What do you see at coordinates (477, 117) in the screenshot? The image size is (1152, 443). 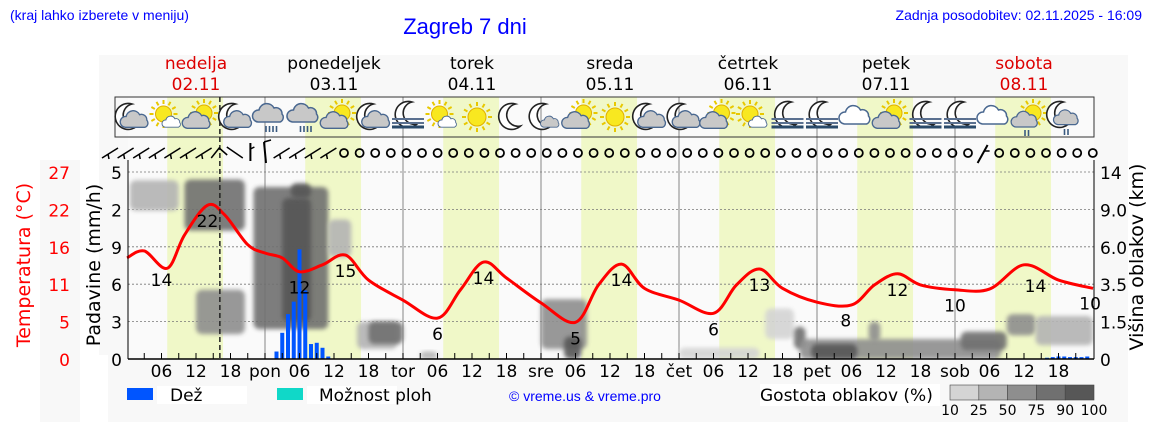 I see `sun-icon` at bounding box center [477, 117].